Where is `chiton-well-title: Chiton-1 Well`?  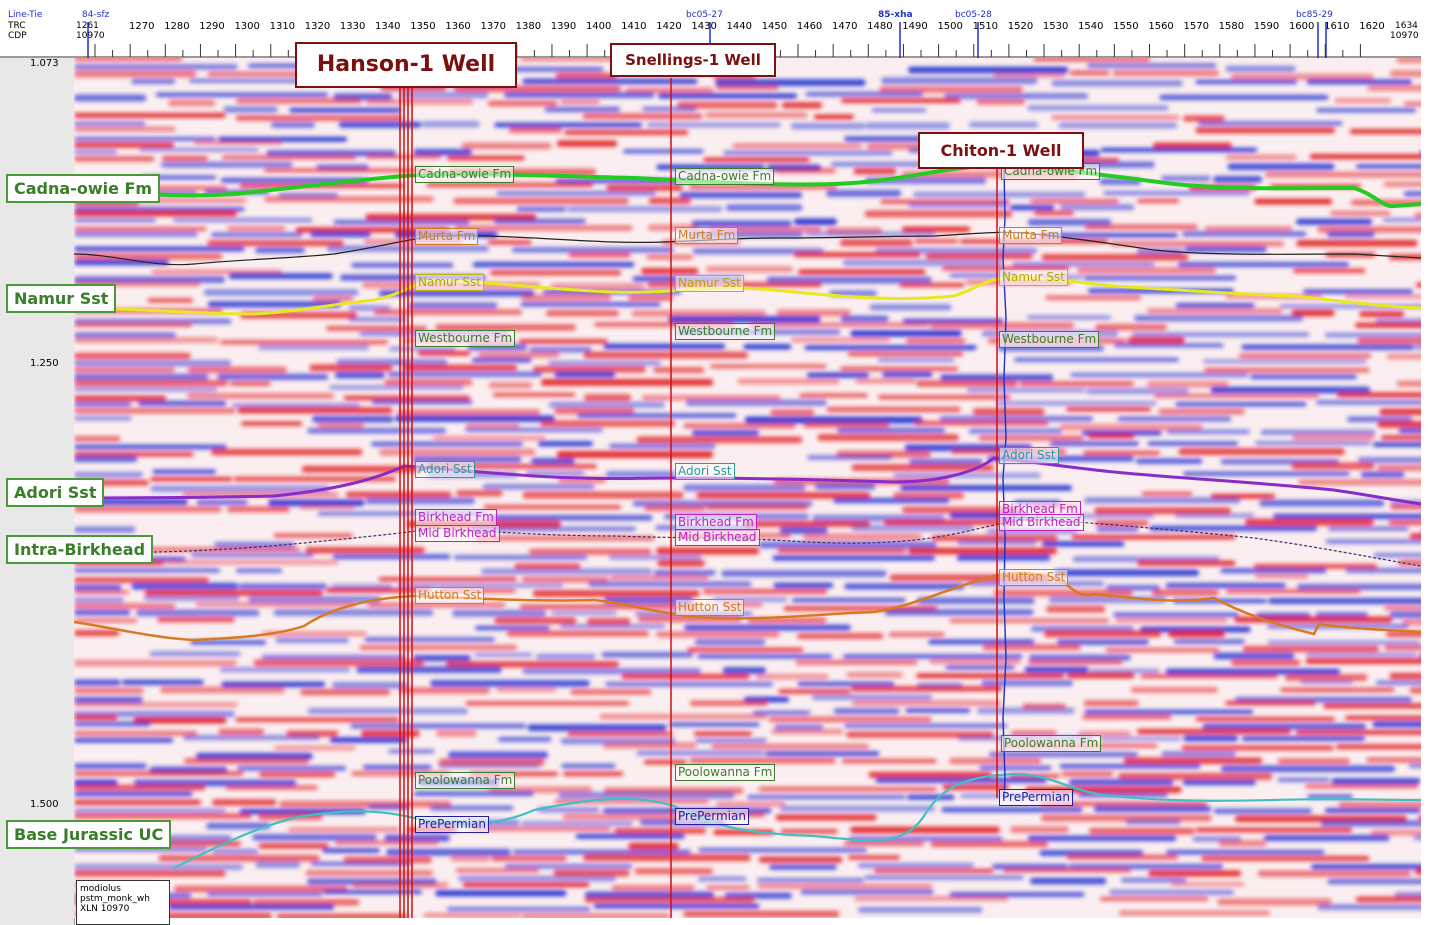 chiton-well-title: Chiton-1 Well is located at coordinates (1001, 150).